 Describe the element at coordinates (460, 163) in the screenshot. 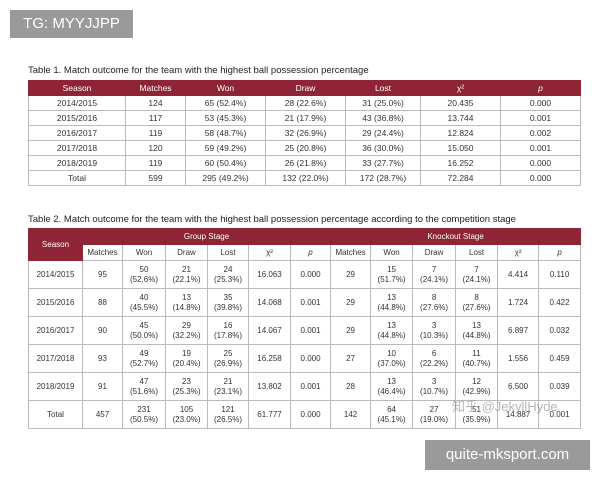

I see `cell: 16.252` at that location.